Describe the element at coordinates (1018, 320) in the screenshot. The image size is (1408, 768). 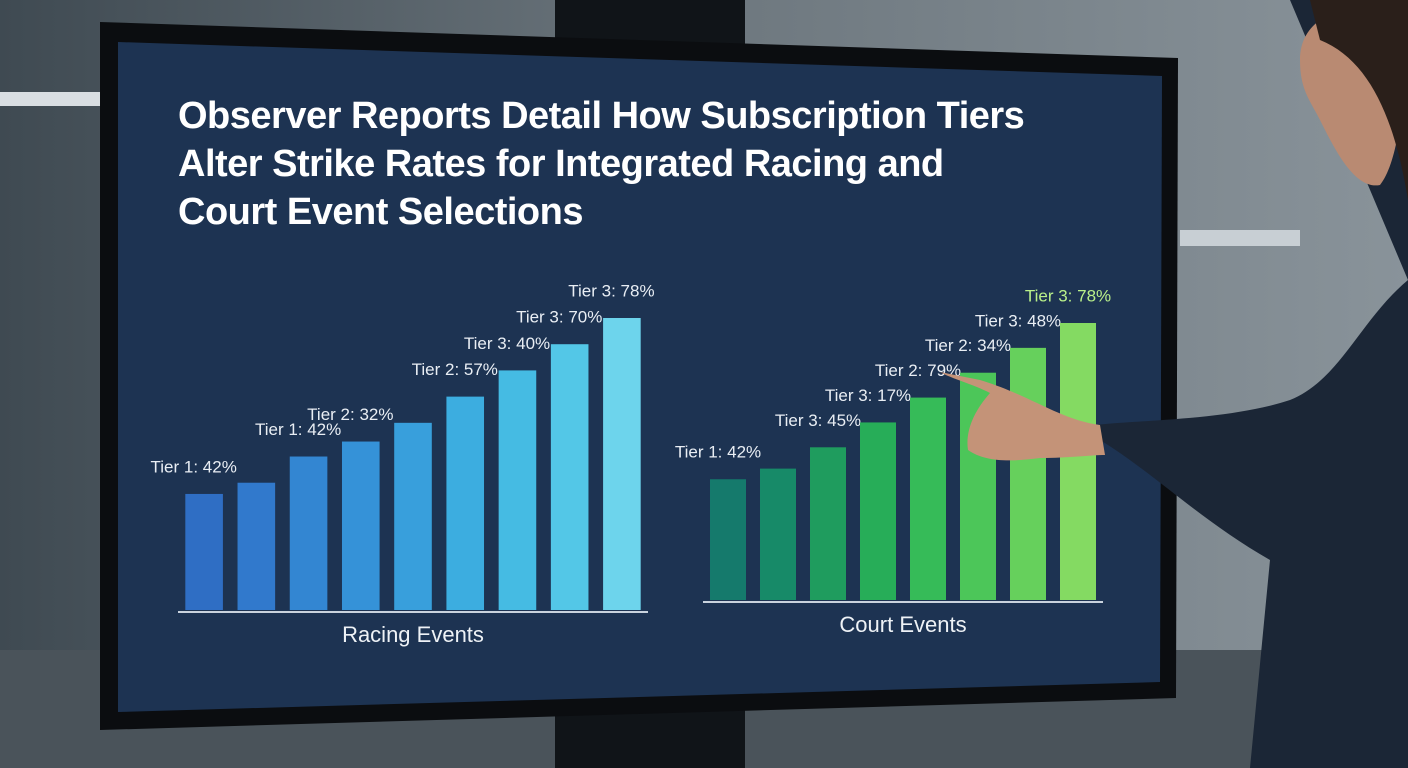
I see `bar-label: Tier 3: 48%` at that location.